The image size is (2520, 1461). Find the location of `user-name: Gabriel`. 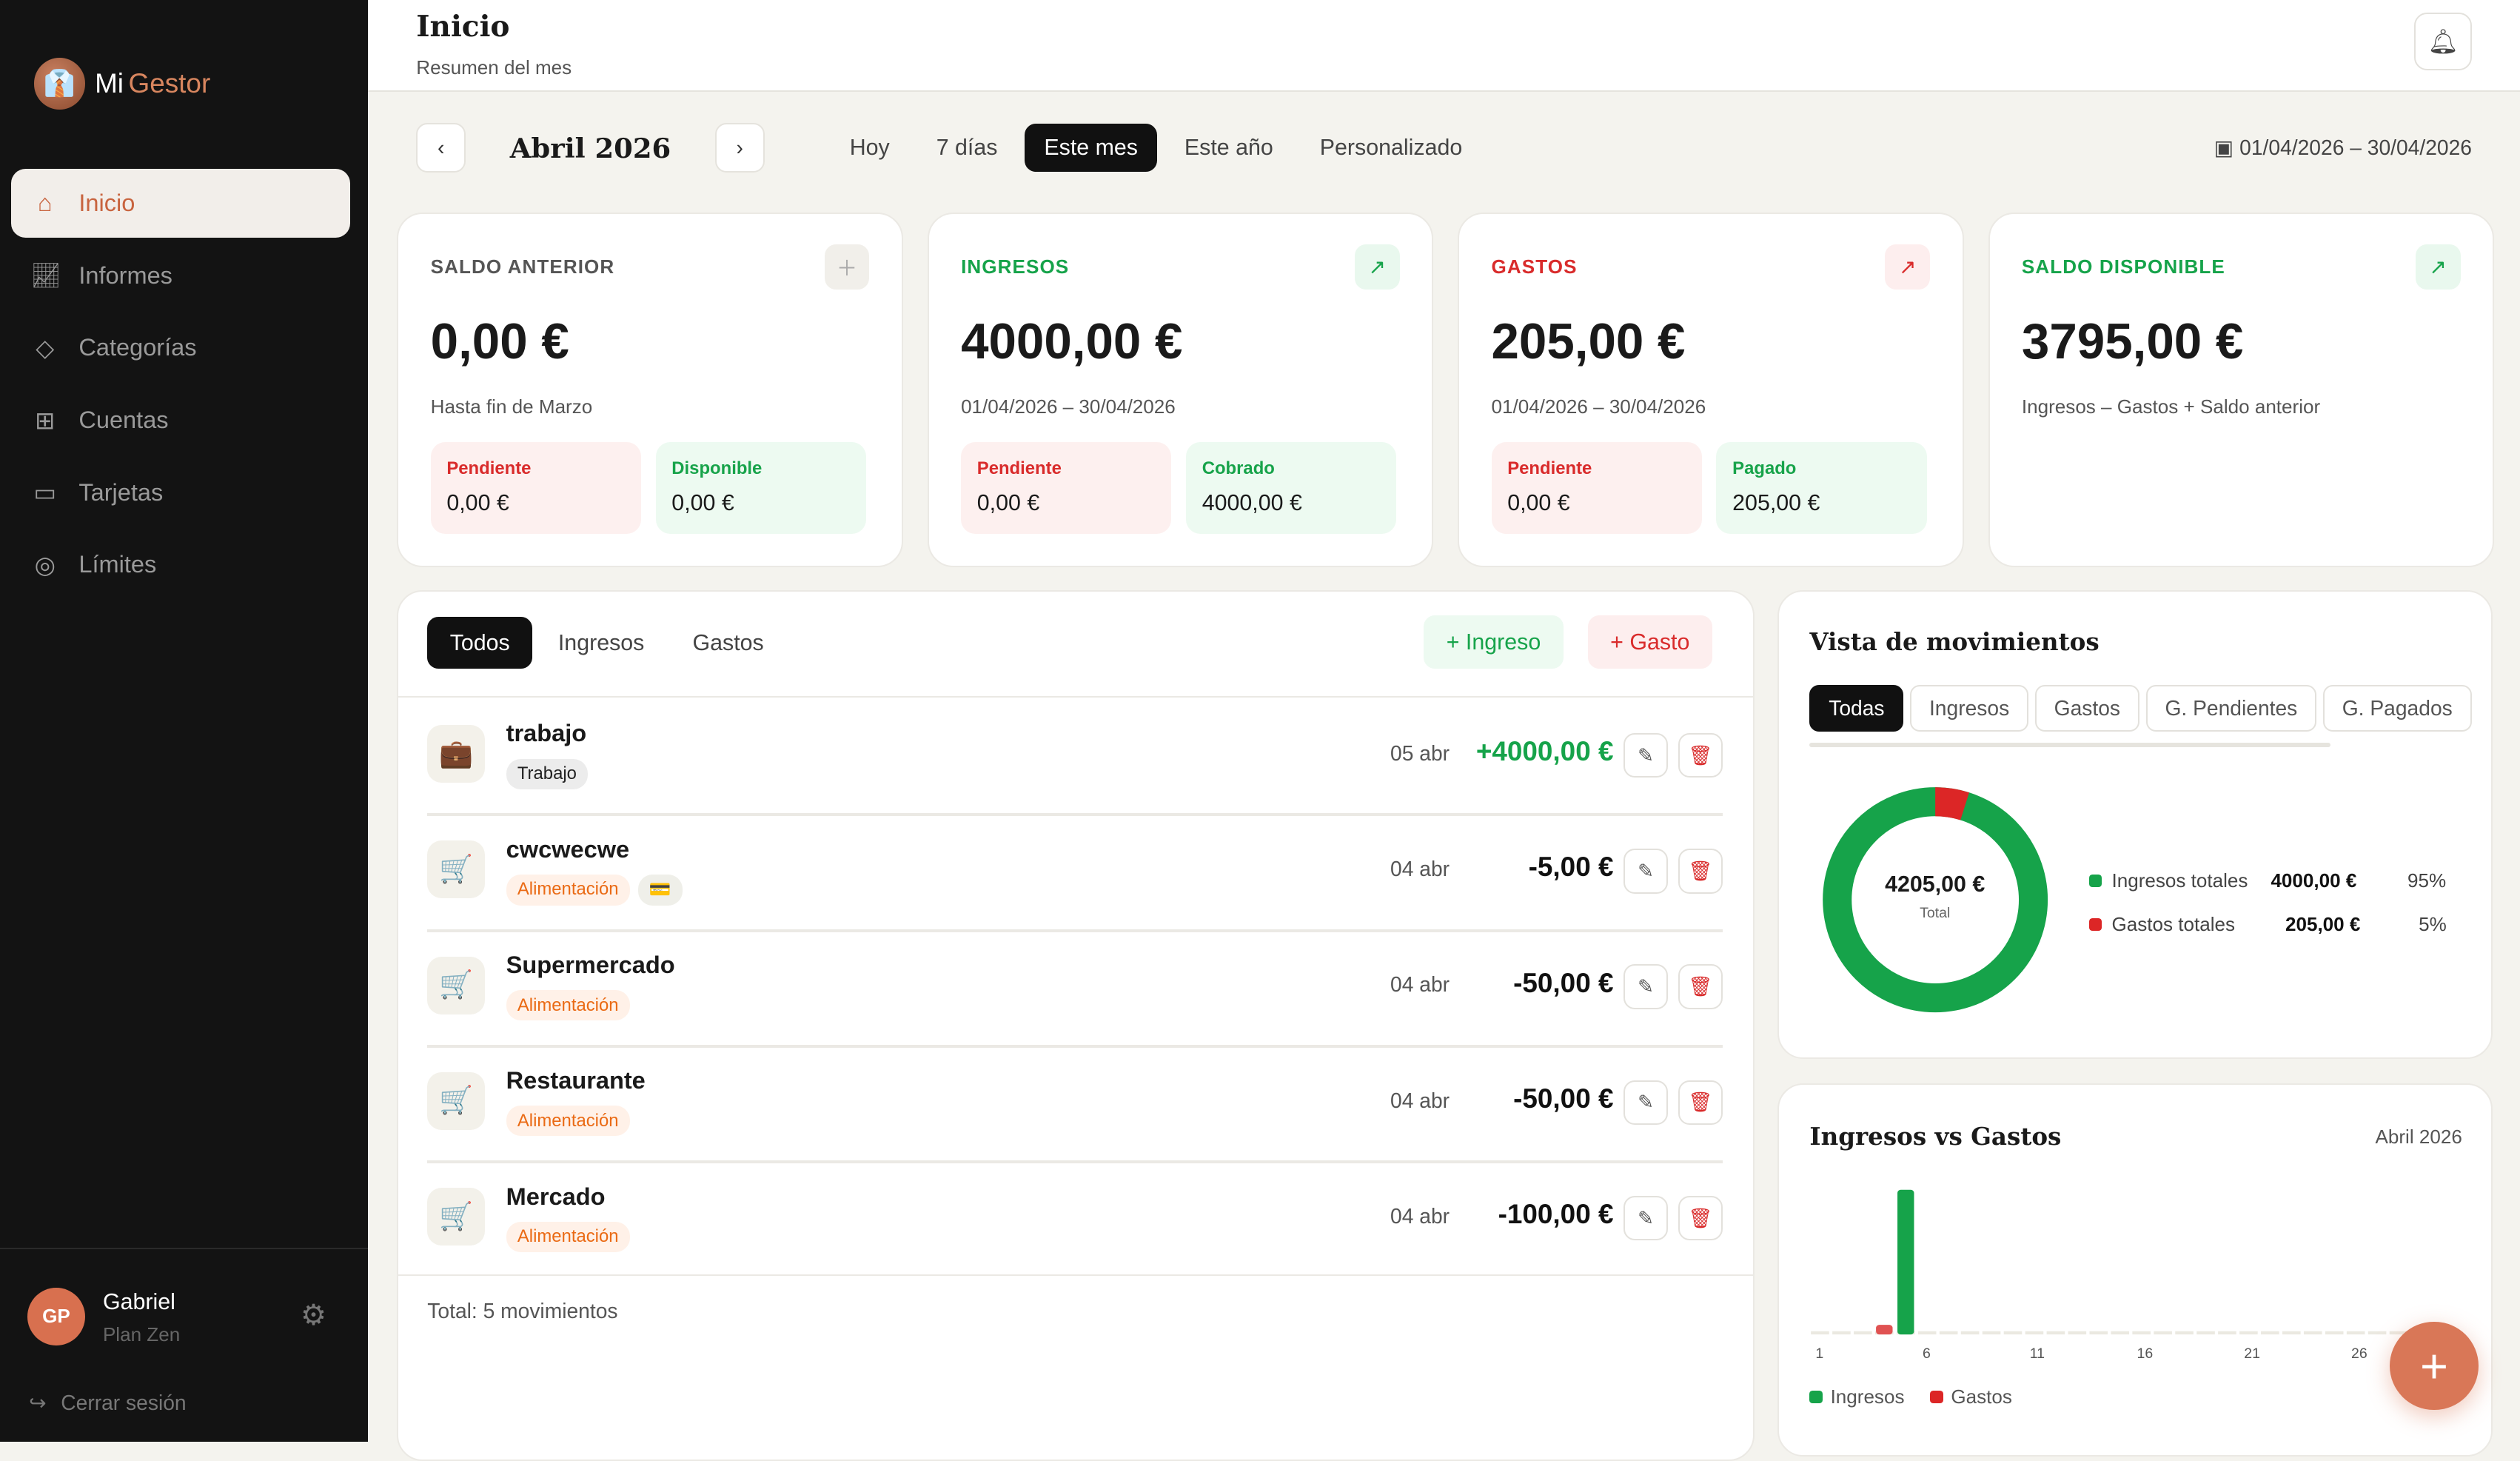

user-name: Gabriel is located at coordinates (138, 1301).